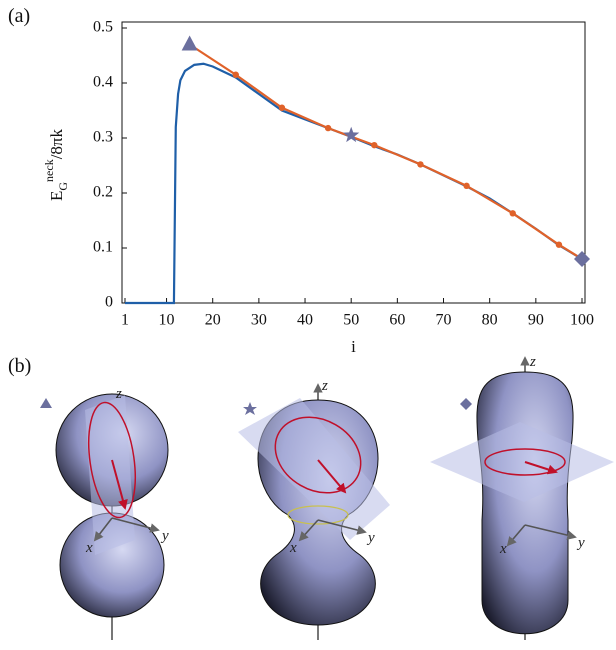  What do you see at coordinates (103, 137) in the screenshot?
I see `y-tick-label: 0.3` at bounding box center [103, 137].